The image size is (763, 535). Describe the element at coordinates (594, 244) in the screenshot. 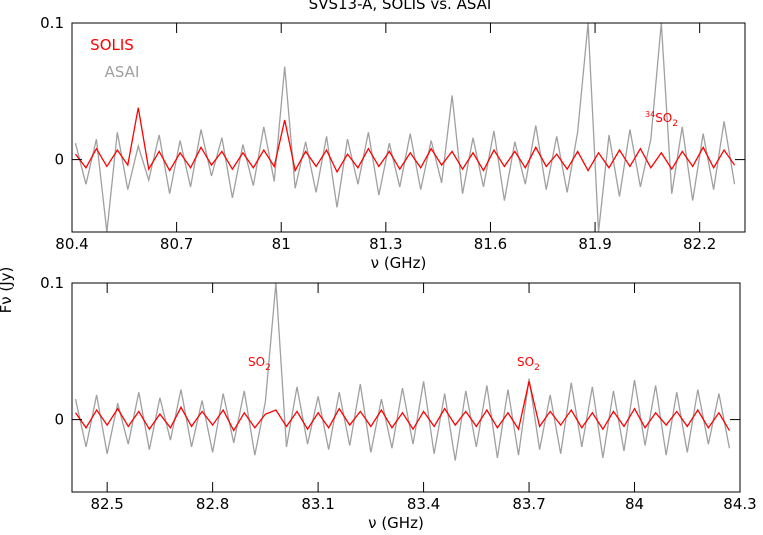

I see `x-tick-label: 81.9` at that location.